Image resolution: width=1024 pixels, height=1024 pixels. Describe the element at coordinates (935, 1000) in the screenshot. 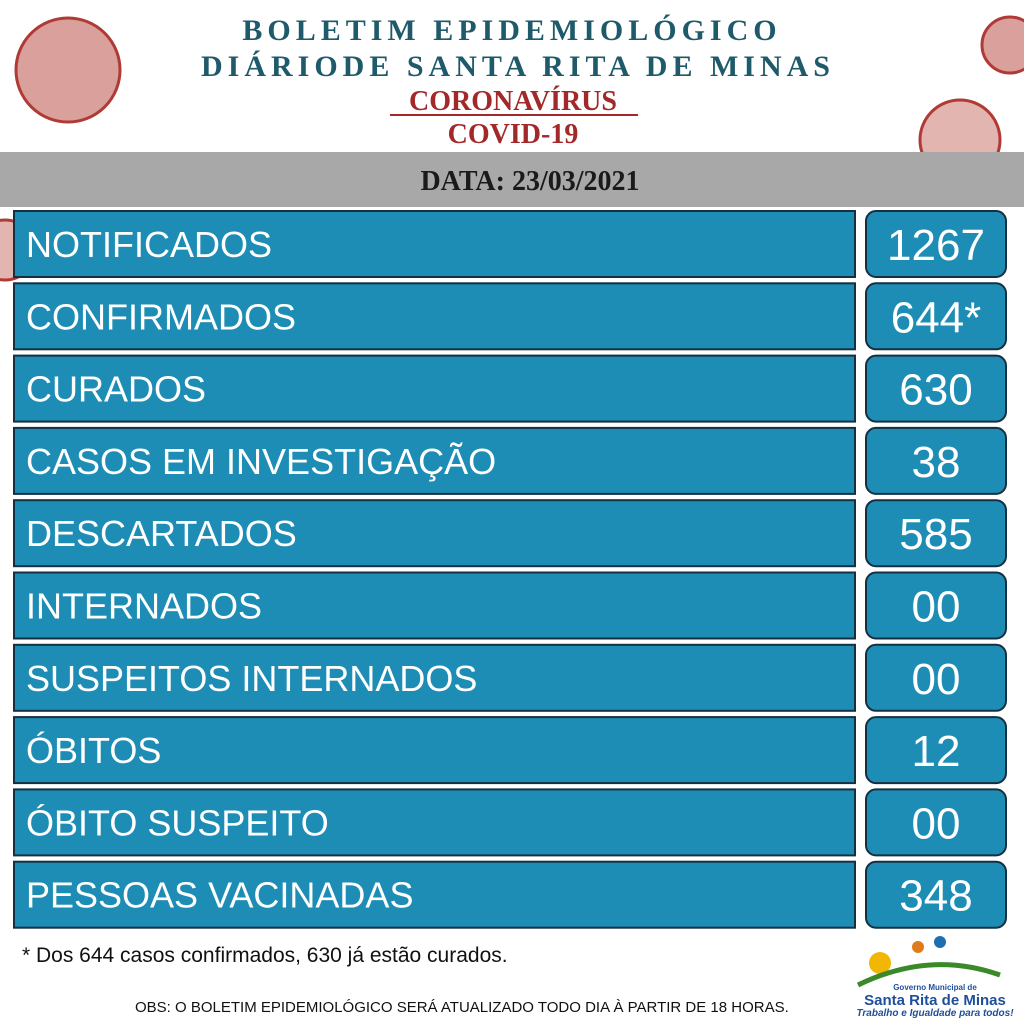

I see `logo-text: Santa Rita de Minas` at that location.